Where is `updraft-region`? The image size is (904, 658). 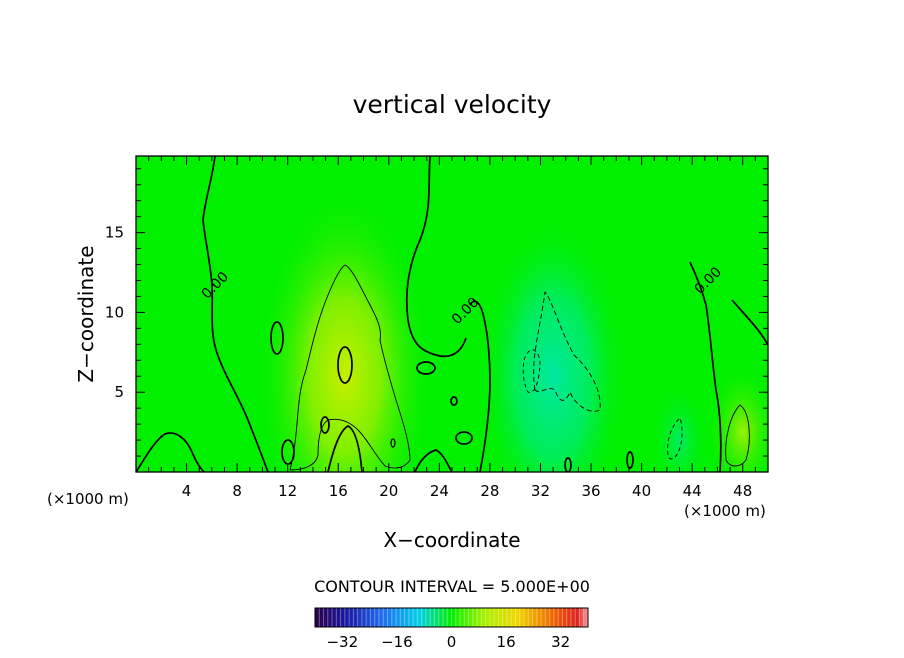 updraft-region is located at coordinates (344, 329).